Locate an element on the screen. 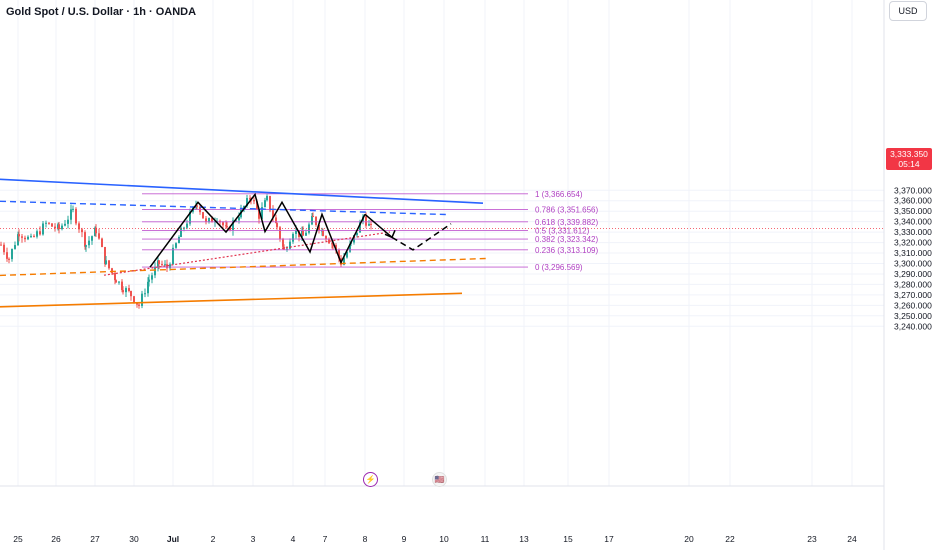 This screenshot has width=932, height=550. price-tick-label: 3,270.000 is located at coordinates (913, 295).